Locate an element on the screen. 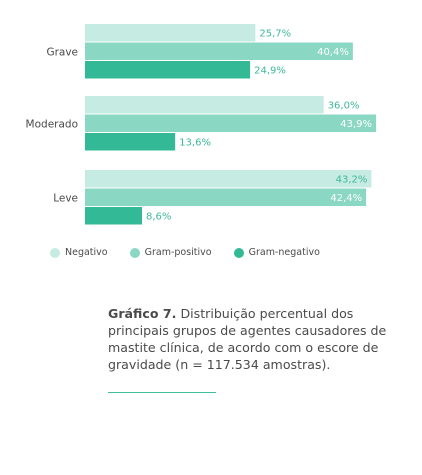  caption-number: Gráfico 7. is located at coordinates (142, 313).